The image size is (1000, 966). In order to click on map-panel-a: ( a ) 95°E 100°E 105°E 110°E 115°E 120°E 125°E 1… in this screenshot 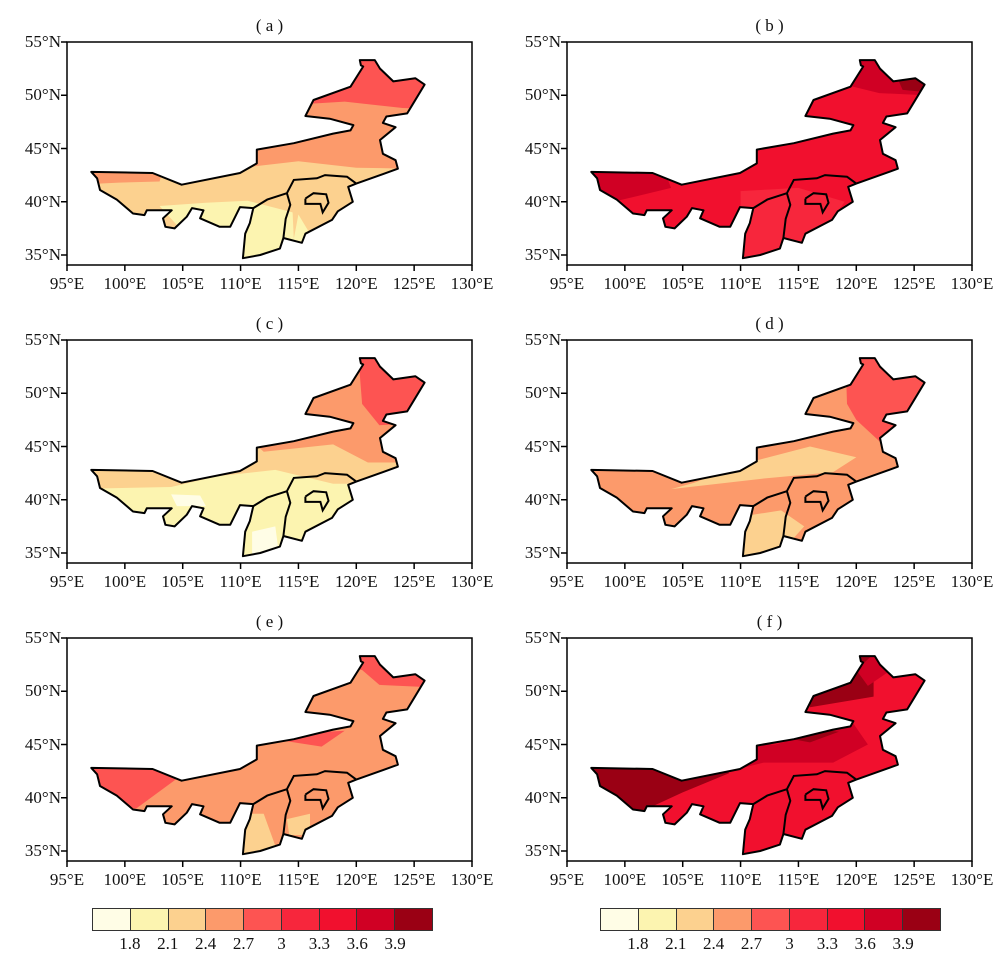, I will do `click(259, 154)`.